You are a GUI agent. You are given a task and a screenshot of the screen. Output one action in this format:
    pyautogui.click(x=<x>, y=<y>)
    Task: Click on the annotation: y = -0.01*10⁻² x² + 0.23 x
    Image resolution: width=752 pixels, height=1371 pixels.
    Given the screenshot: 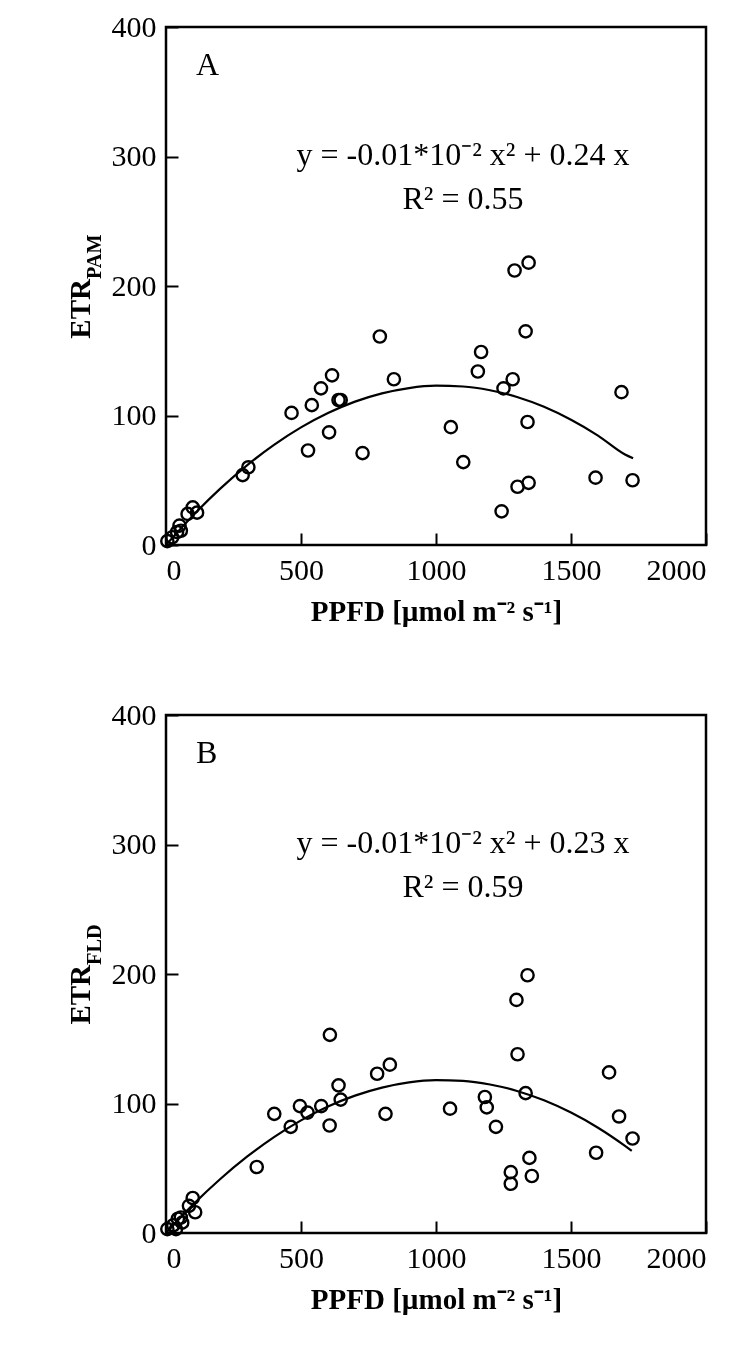 What is the action you would take?
    pyautogui.click(x=463, y=842)
    